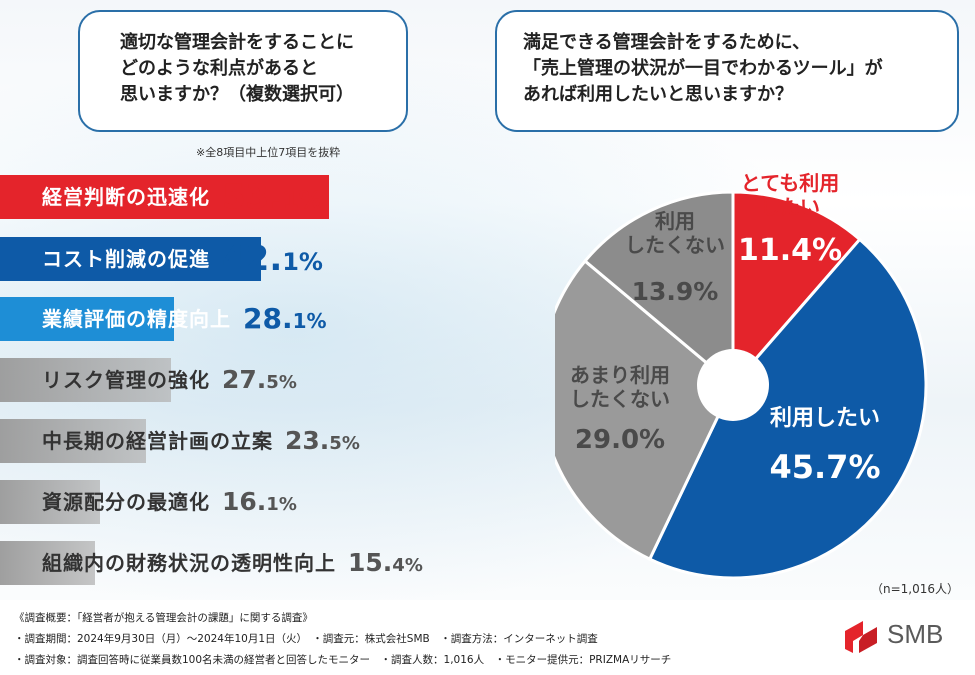  Describe the element at coordinates (914, 589) in the screenshot. I see `sample-size-note: （n=1,016人）` at that location.